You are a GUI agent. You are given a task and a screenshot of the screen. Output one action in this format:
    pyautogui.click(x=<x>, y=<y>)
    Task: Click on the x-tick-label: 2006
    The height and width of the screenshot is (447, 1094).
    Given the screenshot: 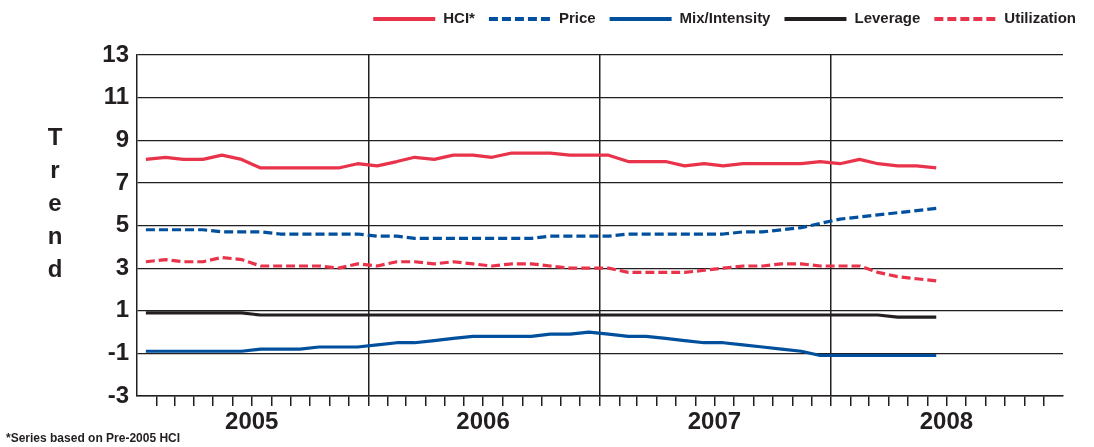 What is the action you would take?
    pyautogui.click(x=483, y=421)
    